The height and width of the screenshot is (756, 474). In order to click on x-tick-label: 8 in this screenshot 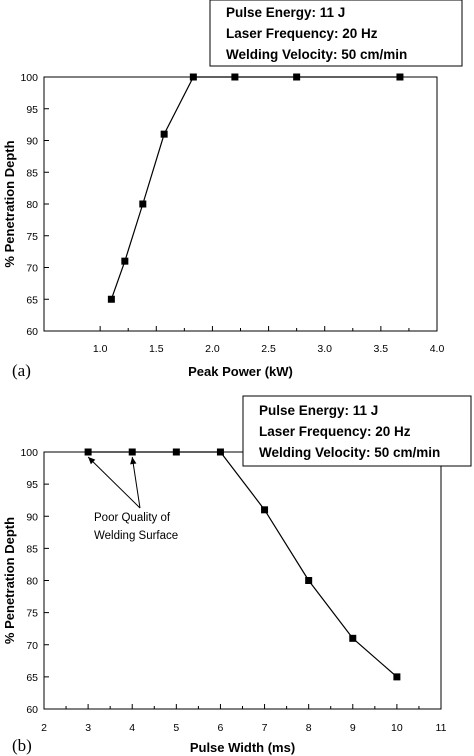, I will do `click(309, 728)`.